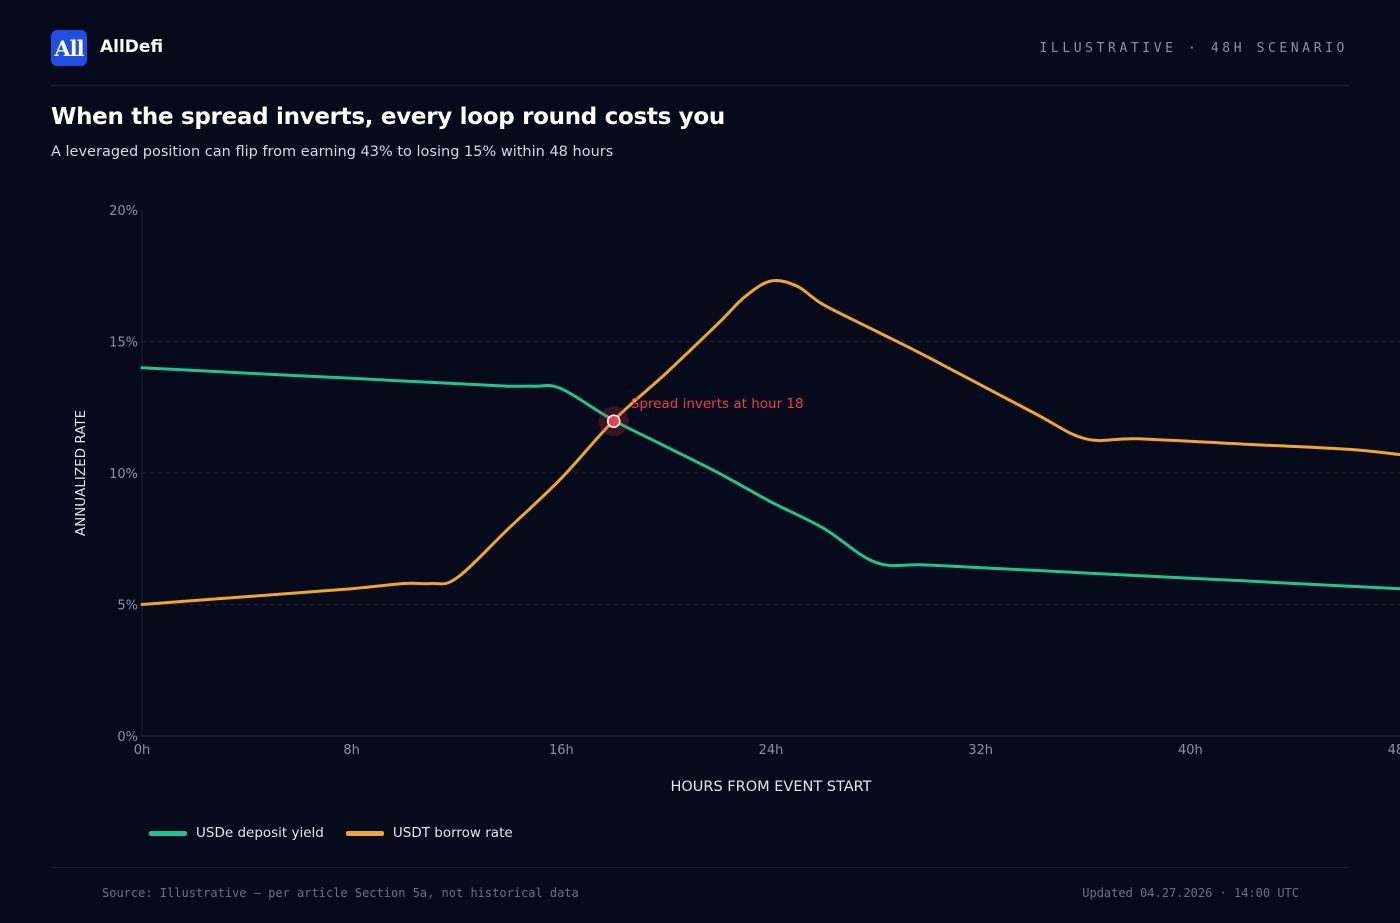 The width and height of the screenshot is (1400, 923). Describe the element at coordinates (1190, 893) in the screenshot. I see `updated-timestamp: Updated 04.27.2026 · 14:00 UTC` at that location.